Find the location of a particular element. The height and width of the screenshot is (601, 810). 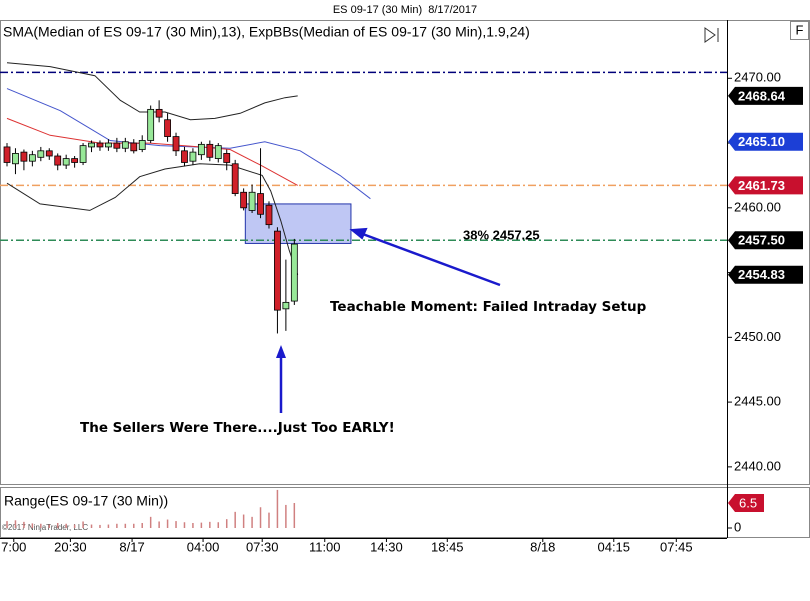

play-icon is located at coordinates (710, 35).